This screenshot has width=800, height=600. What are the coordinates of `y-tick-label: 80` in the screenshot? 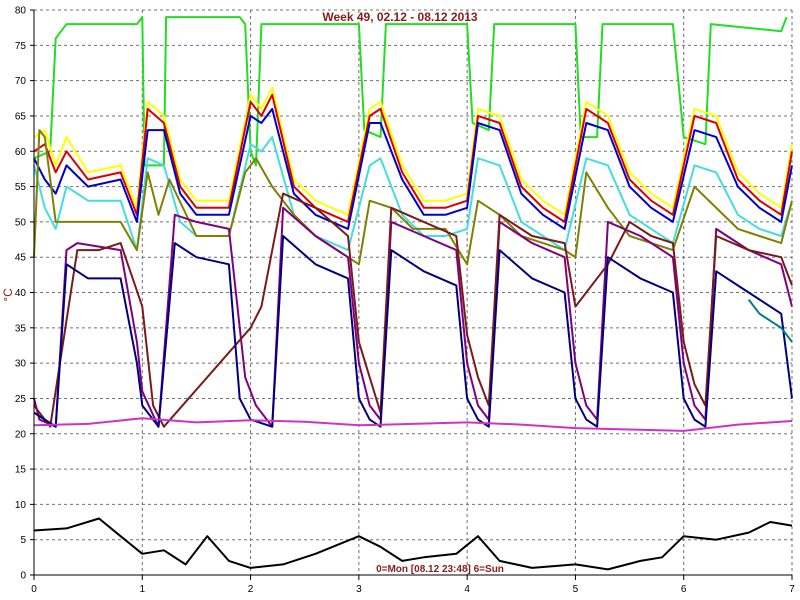 It's located at (21, 11).